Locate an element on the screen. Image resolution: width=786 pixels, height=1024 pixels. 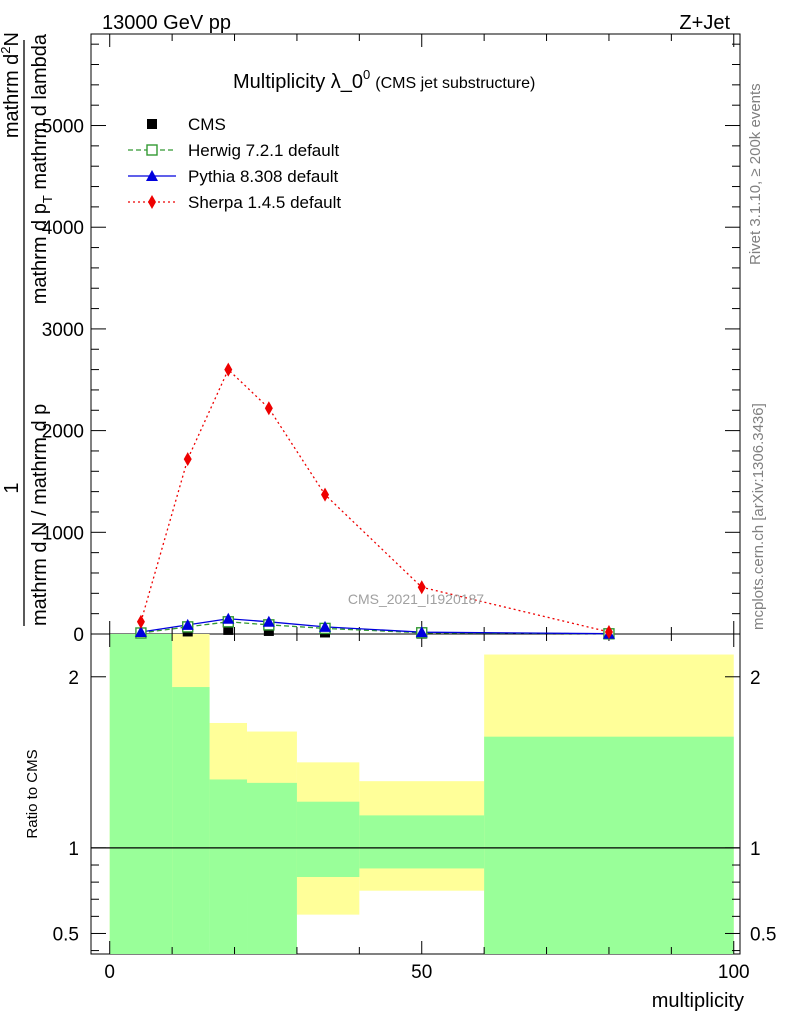
legend-label-herwig: Herwig 7.2.1 default is located at coordinates (263, 150).